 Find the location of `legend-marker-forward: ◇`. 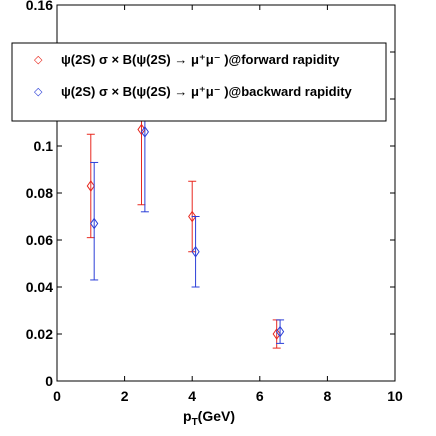

legend-marker-forward: ◇ is located at coordinates (38, 59).